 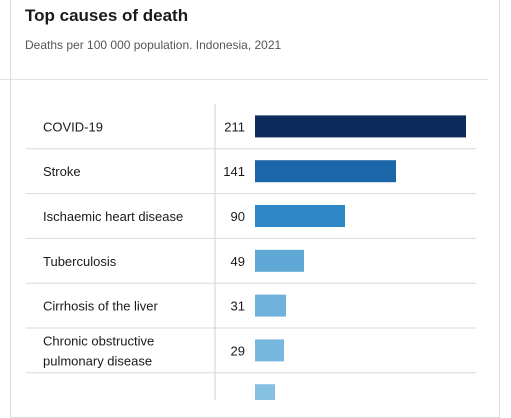 What do you see at coordinates (238, 306) in the screenshot?
I see `value-label: 31` at bounding box center [238, 306].